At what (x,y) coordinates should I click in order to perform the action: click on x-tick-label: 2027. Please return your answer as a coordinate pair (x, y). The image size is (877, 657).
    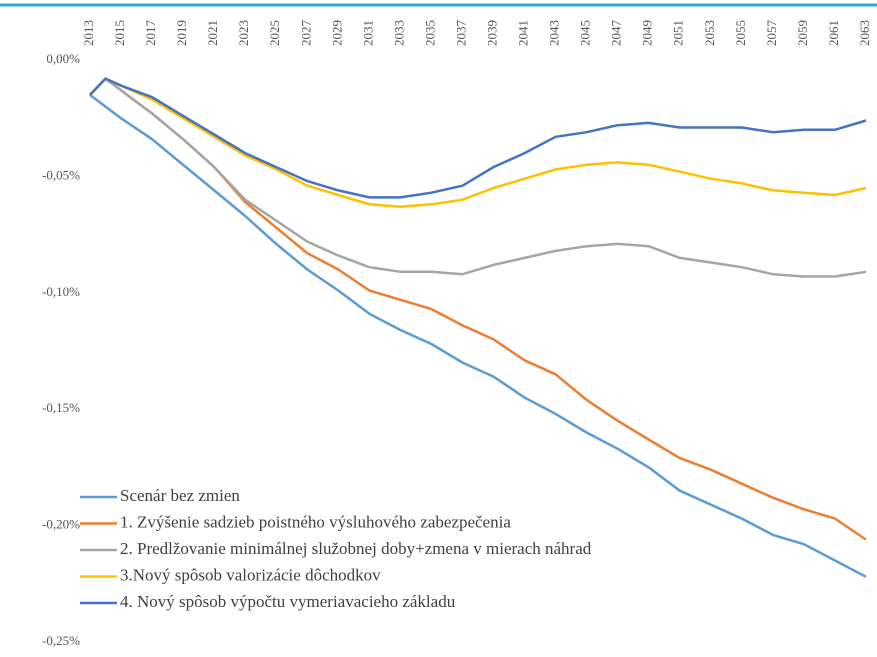
    Looking at the image, I should click on (305, 33).